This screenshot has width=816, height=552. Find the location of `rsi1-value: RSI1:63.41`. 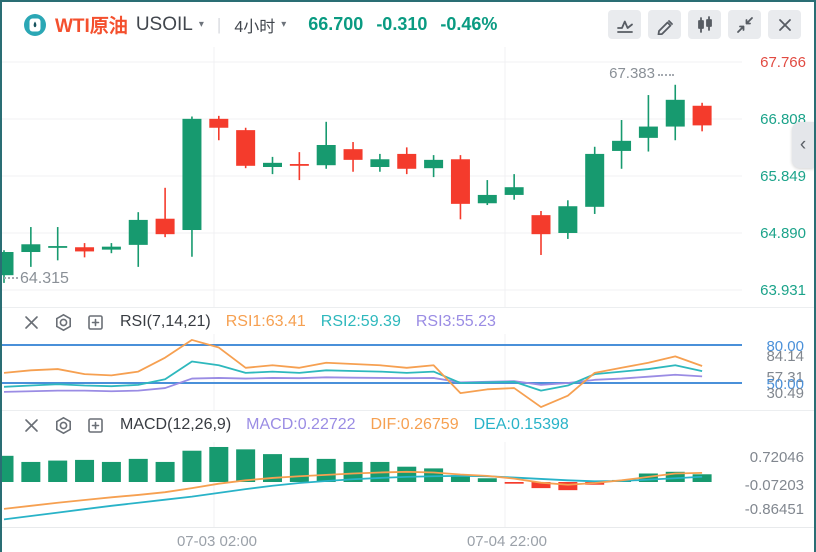

rsi1-value: RSI1:63.41 is located at coordinates (265, 321).